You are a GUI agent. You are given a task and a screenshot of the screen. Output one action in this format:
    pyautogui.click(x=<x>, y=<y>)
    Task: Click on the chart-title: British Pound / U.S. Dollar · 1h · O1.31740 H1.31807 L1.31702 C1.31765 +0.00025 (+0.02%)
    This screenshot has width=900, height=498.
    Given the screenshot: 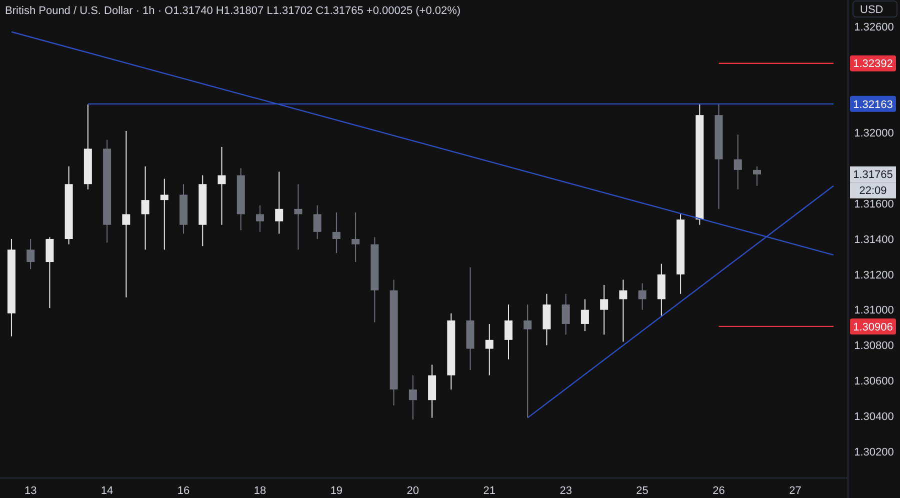 What is the action you would take?
    pyautogui.click(x=233, y=10)
    